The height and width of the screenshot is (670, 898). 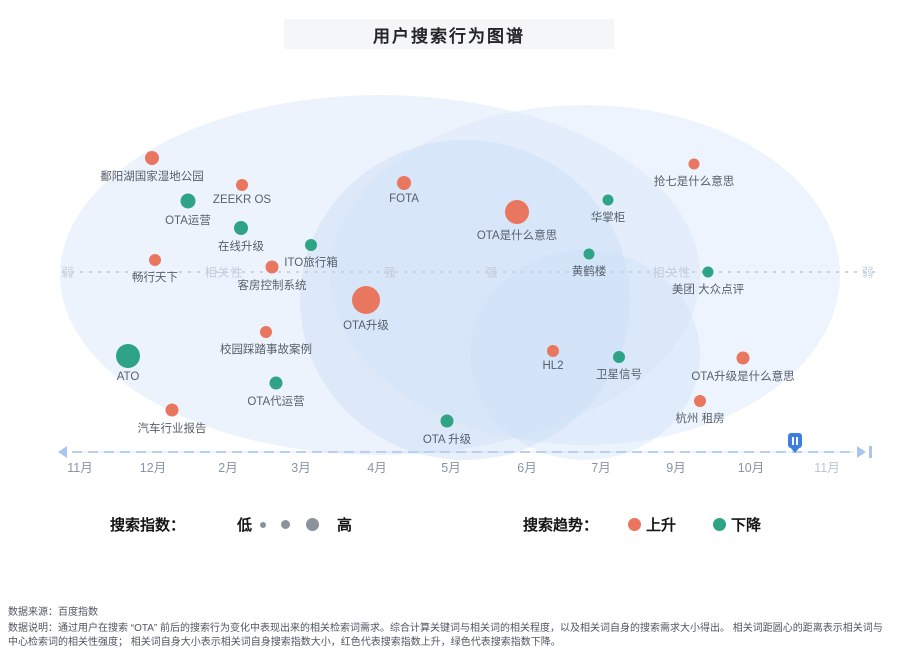 I want to click on bubble-label: OTA是什么意思, so click(x=517, y=236).